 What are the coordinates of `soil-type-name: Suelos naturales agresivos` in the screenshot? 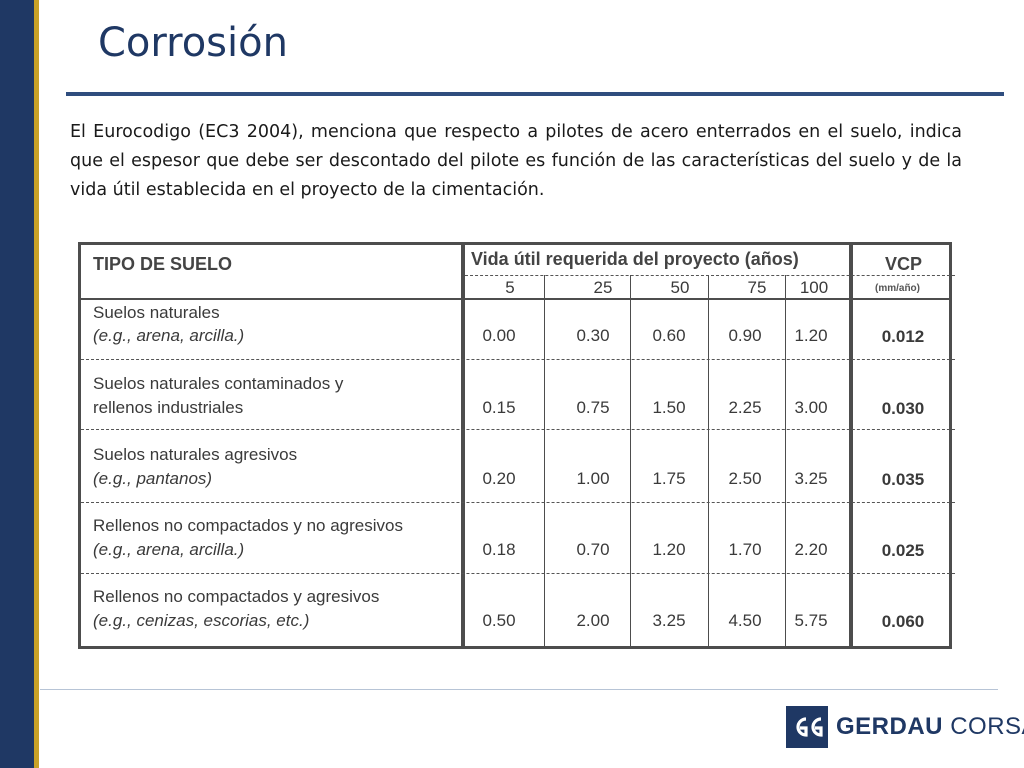 It's located at (195, 454).